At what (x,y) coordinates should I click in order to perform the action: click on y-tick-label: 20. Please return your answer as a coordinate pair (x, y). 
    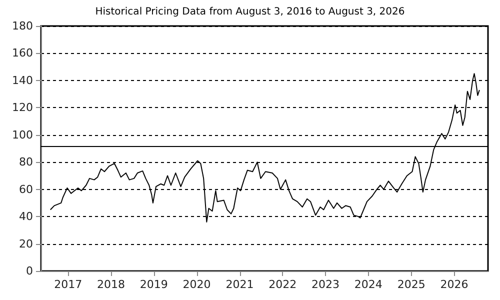
    Looking at the image, I should click on (26, 243).